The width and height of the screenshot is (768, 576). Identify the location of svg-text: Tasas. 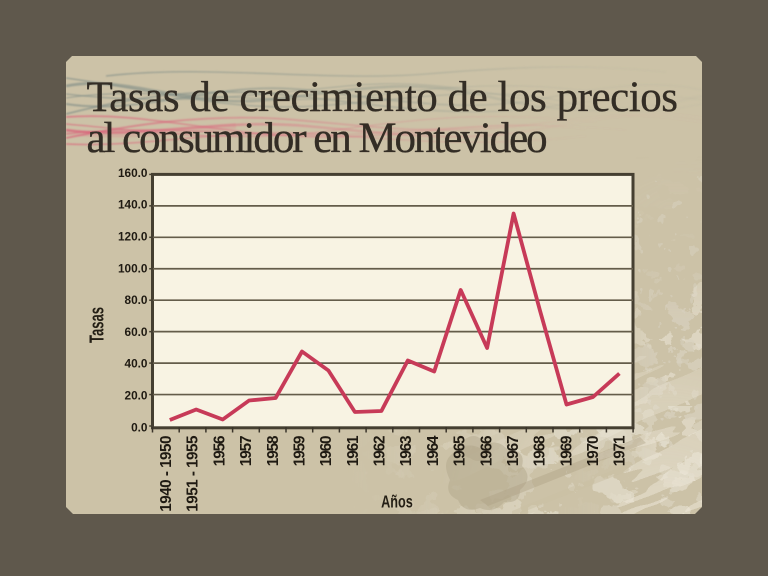
(97, 325).